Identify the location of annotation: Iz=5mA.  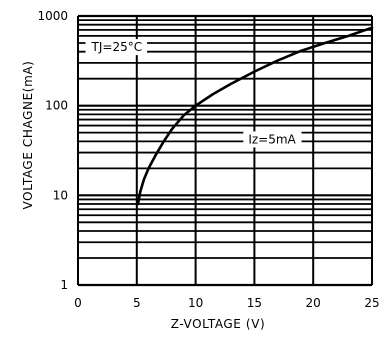
(272, 139).